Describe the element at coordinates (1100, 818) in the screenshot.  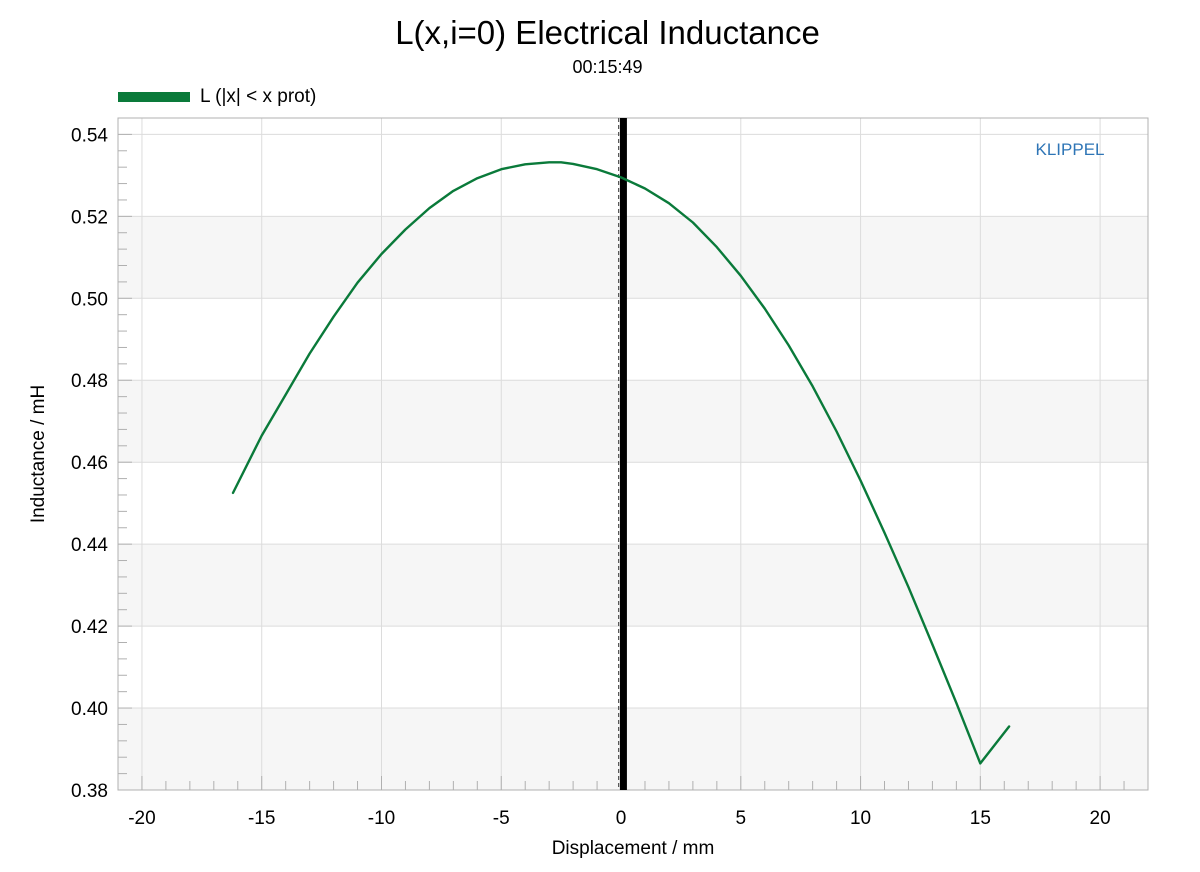
I see `x-tick-label: 20` at that location.